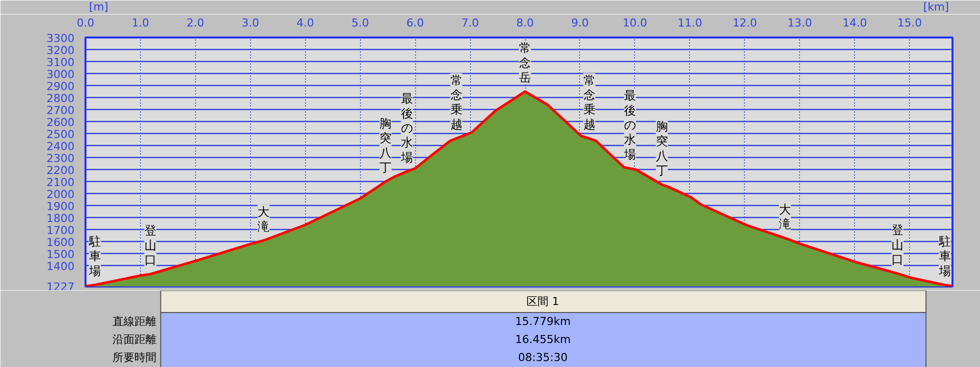  What do you see at coordinates (60, 267) in the screenshot?
I see `y-tick-label: 1400` at bounding box center [60, 267].